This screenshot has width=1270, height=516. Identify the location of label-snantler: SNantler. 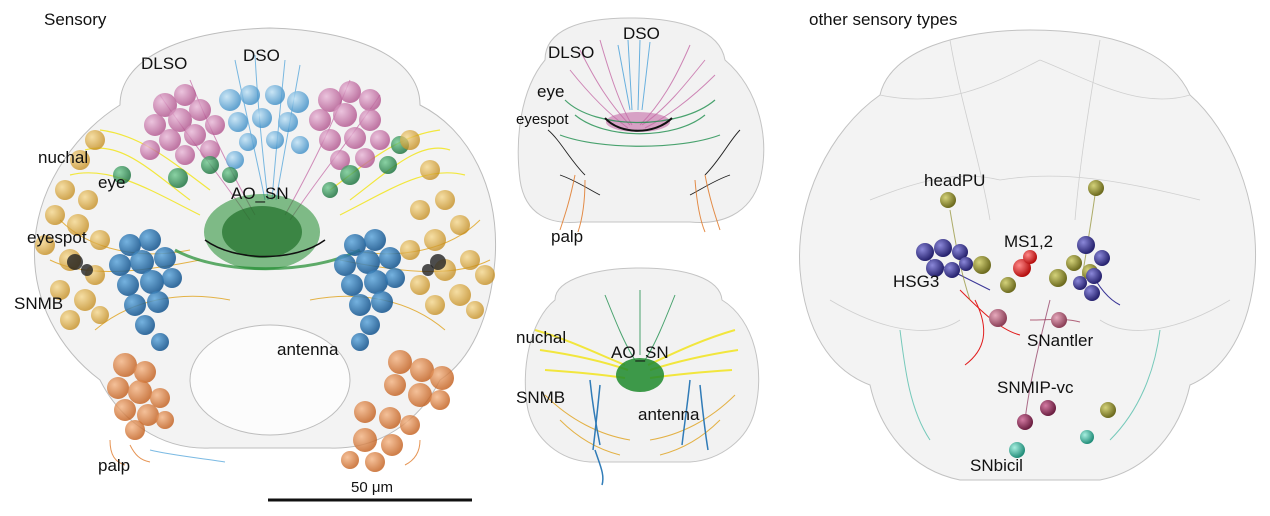
(1060, 340).